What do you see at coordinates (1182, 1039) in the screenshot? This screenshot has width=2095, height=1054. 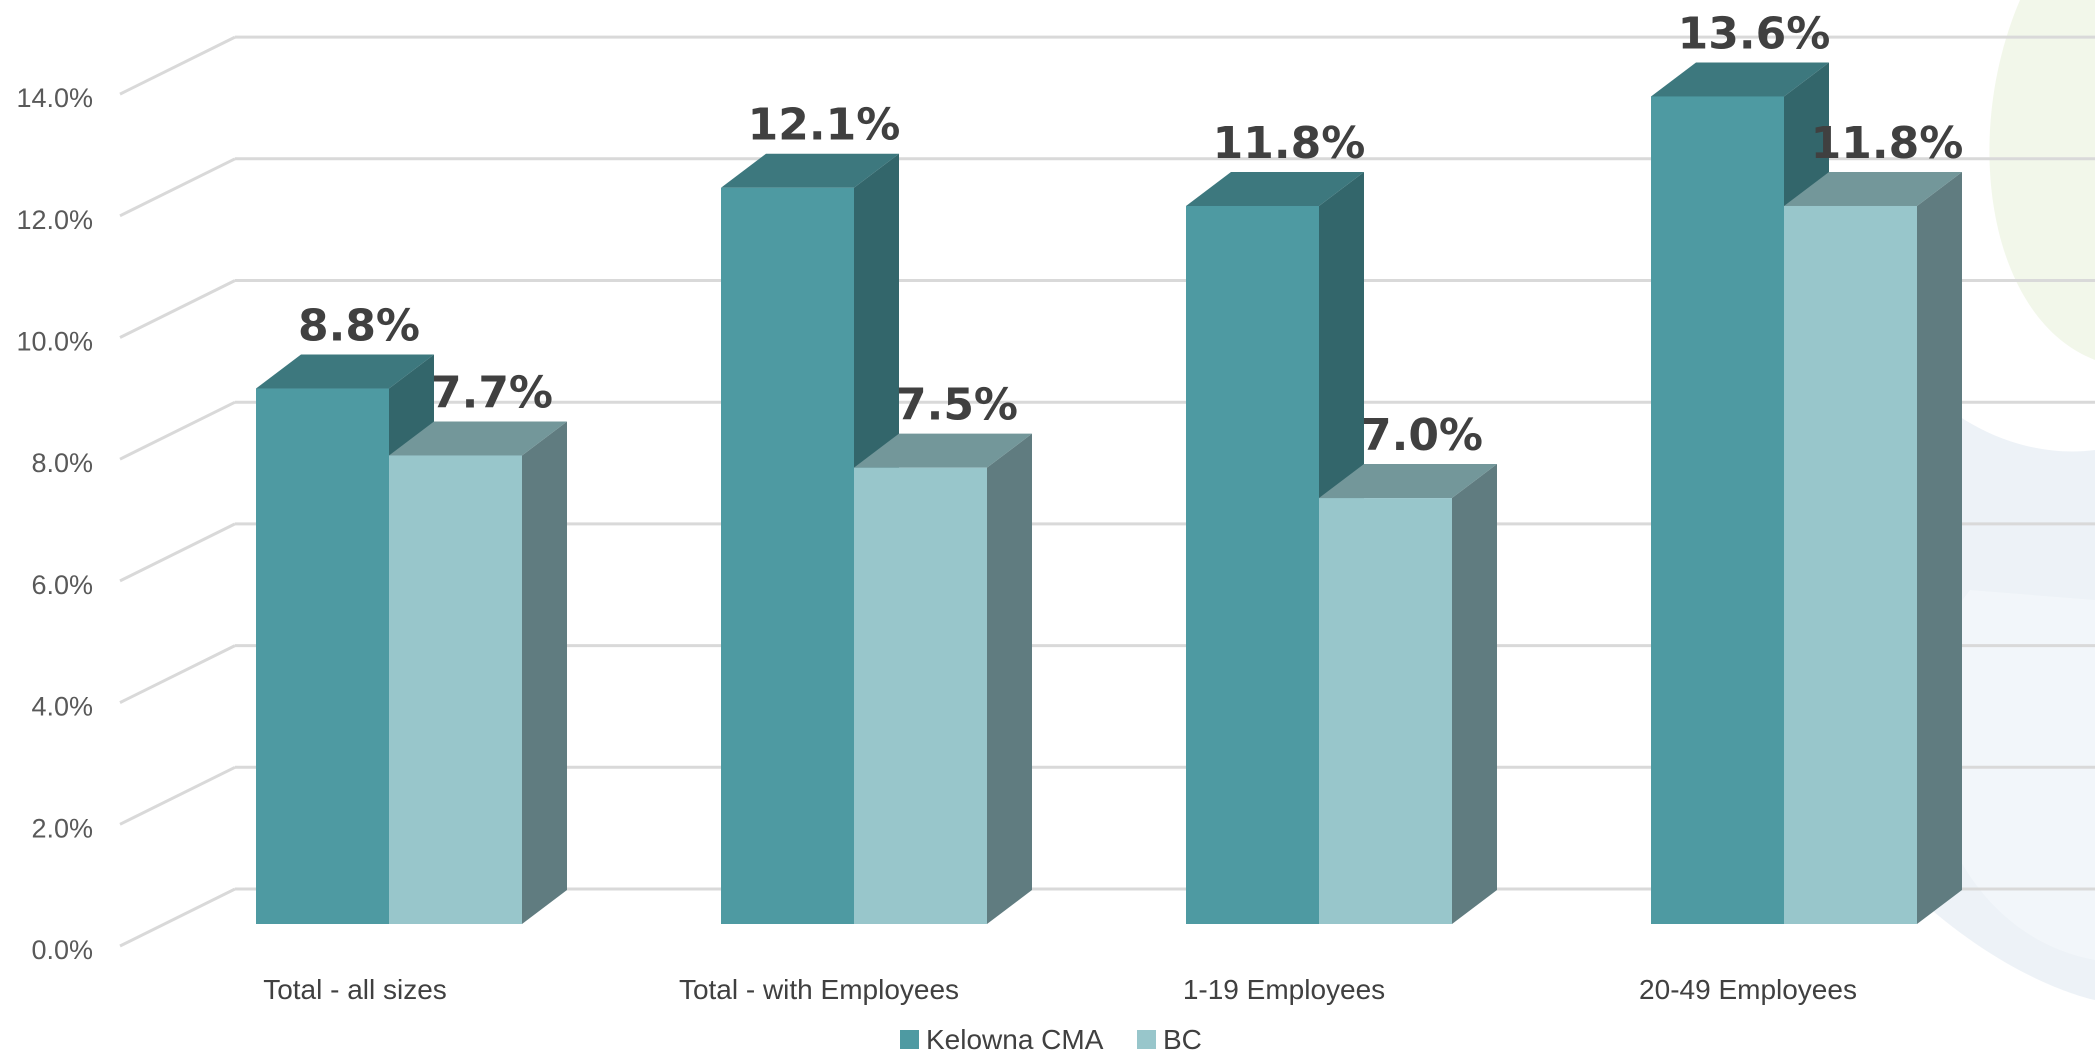 I see `legend-label: BC` at bounding box center [1182, 1039].